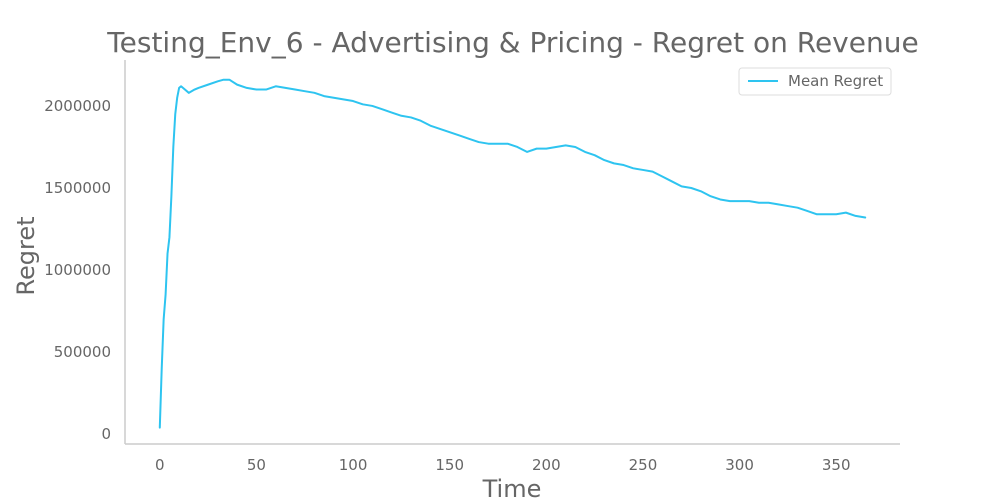  What do you see at coordinates (82, 352) in the screenshot?
I see `y-tick-label: 500000` at bounding box center [82, 352].